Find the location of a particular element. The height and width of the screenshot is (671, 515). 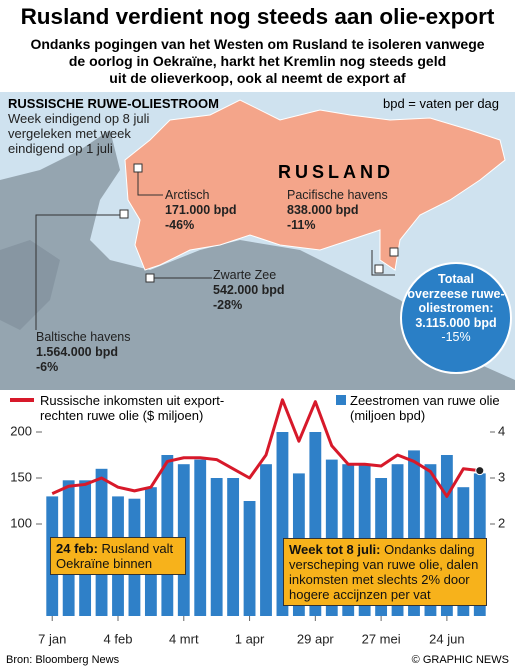

annotation: 24 feb: Rusland valt Oekraïne binnen is located at coordinates (118, 556).